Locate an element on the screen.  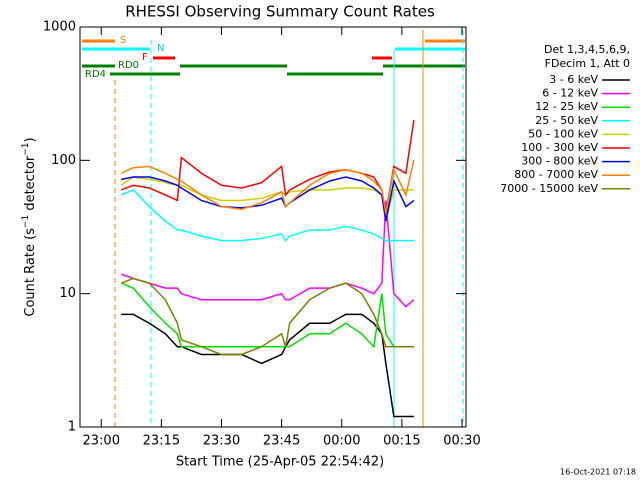
x-axis-label: Start Time (25-Apr-05 22:54:42) is located at coordinates (280, 462).